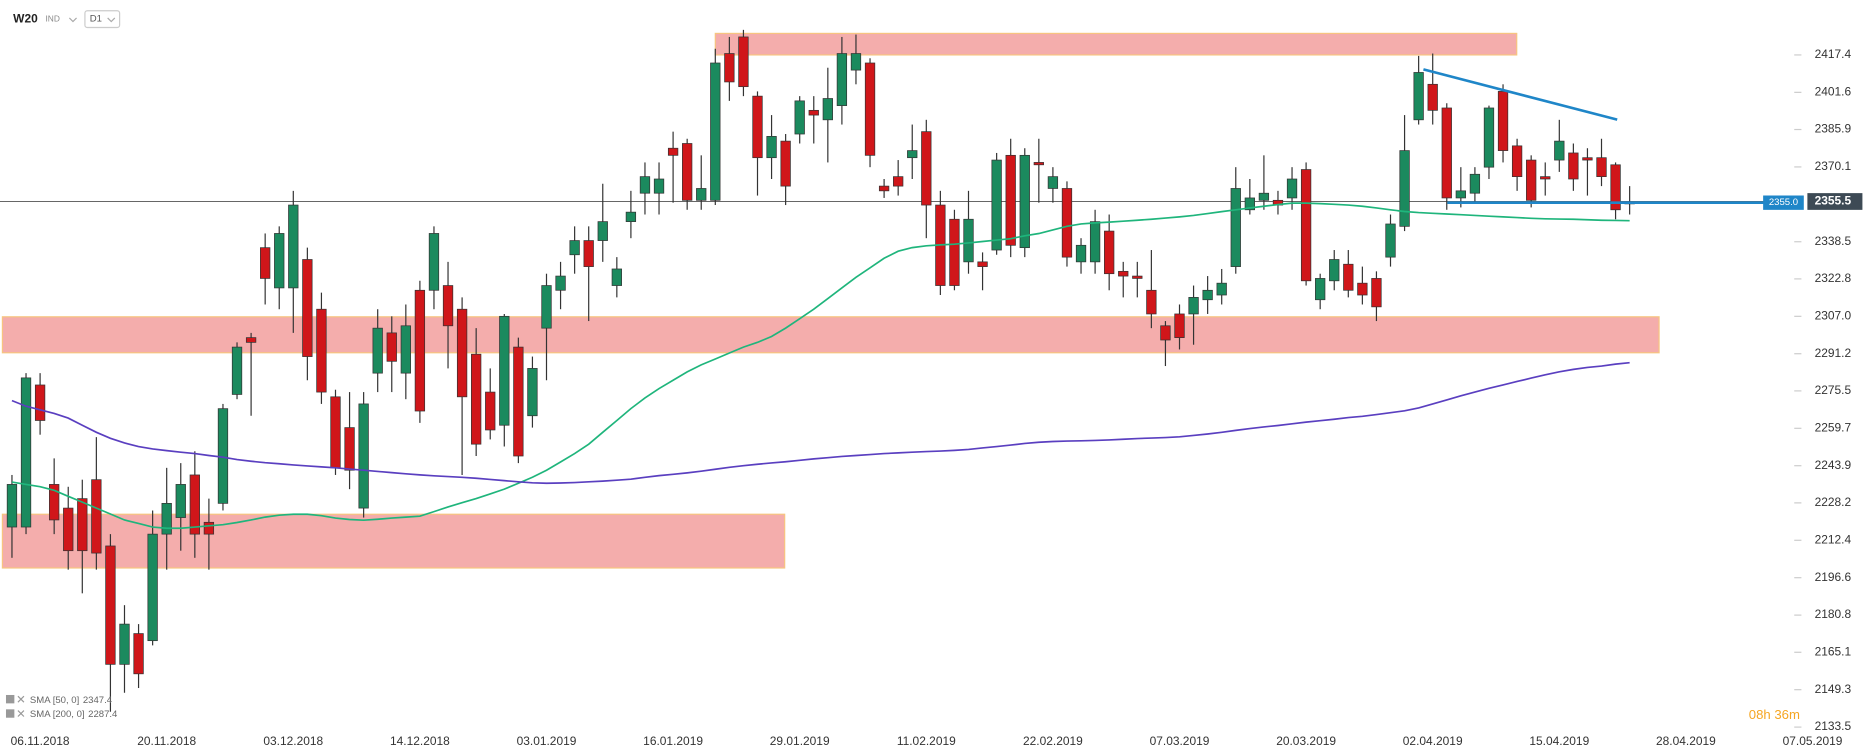 The width and height of the screenshot is (1866, 756). Describe the element at coordinates (25, 18) in the screenshot. I see `symbol: W20` at that location.